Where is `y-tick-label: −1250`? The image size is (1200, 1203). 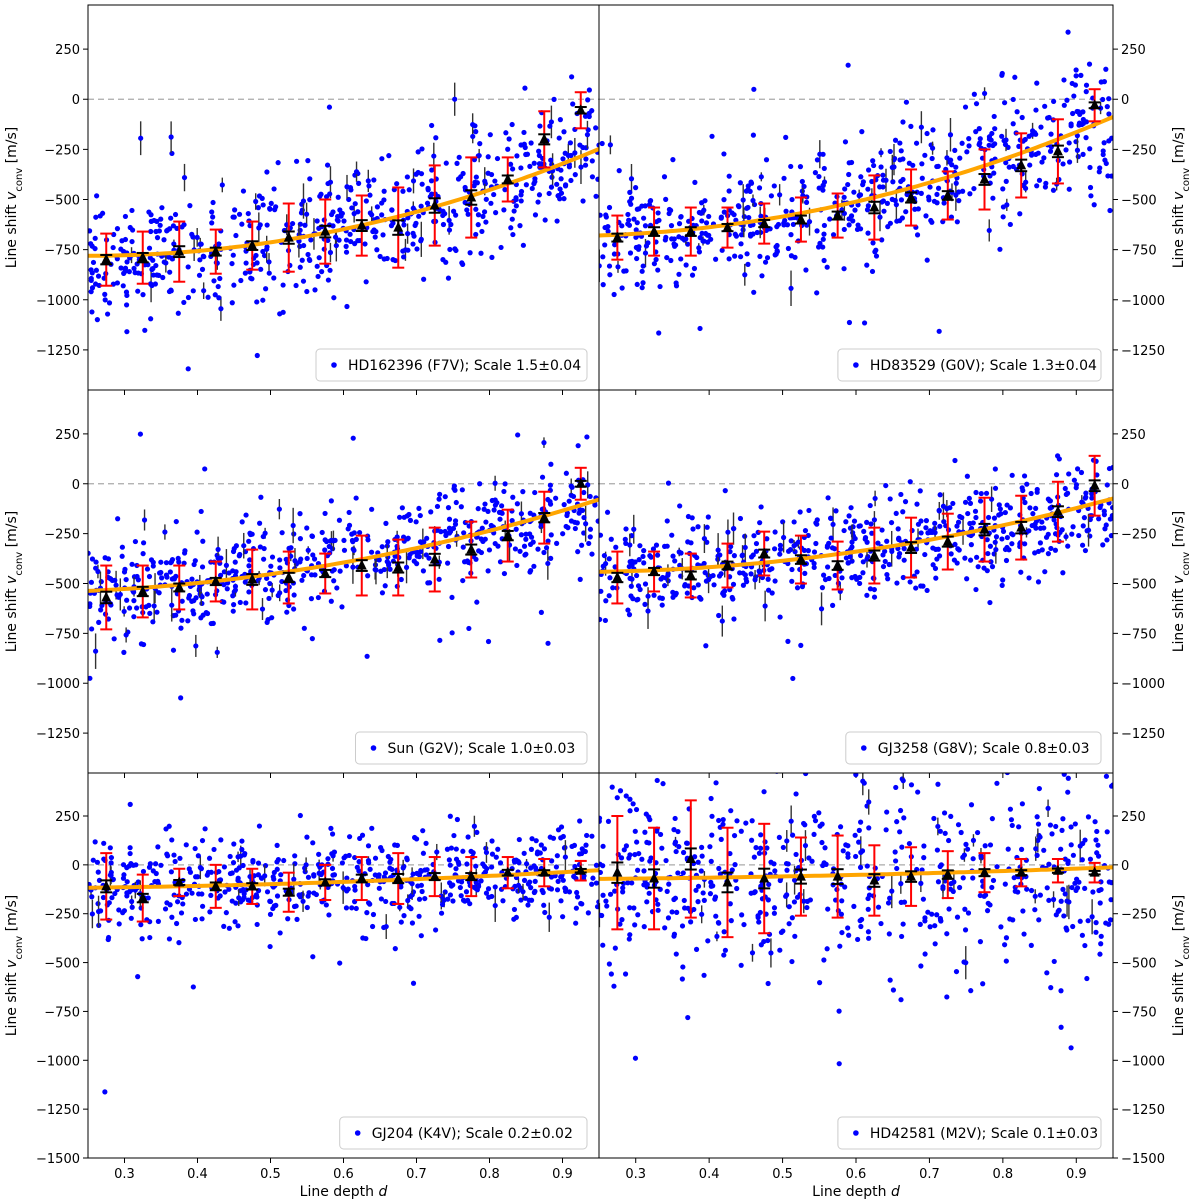 y-tick-label: −1250 is located at coordinates (1143, 734).